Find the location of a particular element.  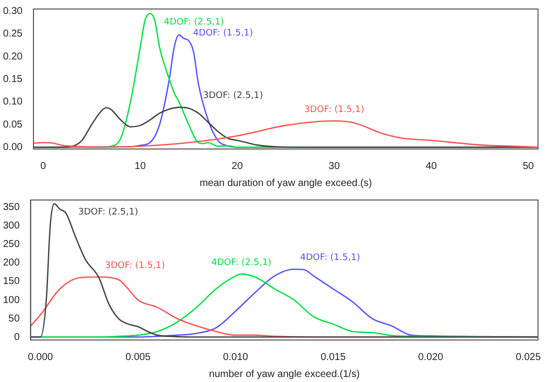

x-tick-label: 10 is located at coordinates (140, 166).